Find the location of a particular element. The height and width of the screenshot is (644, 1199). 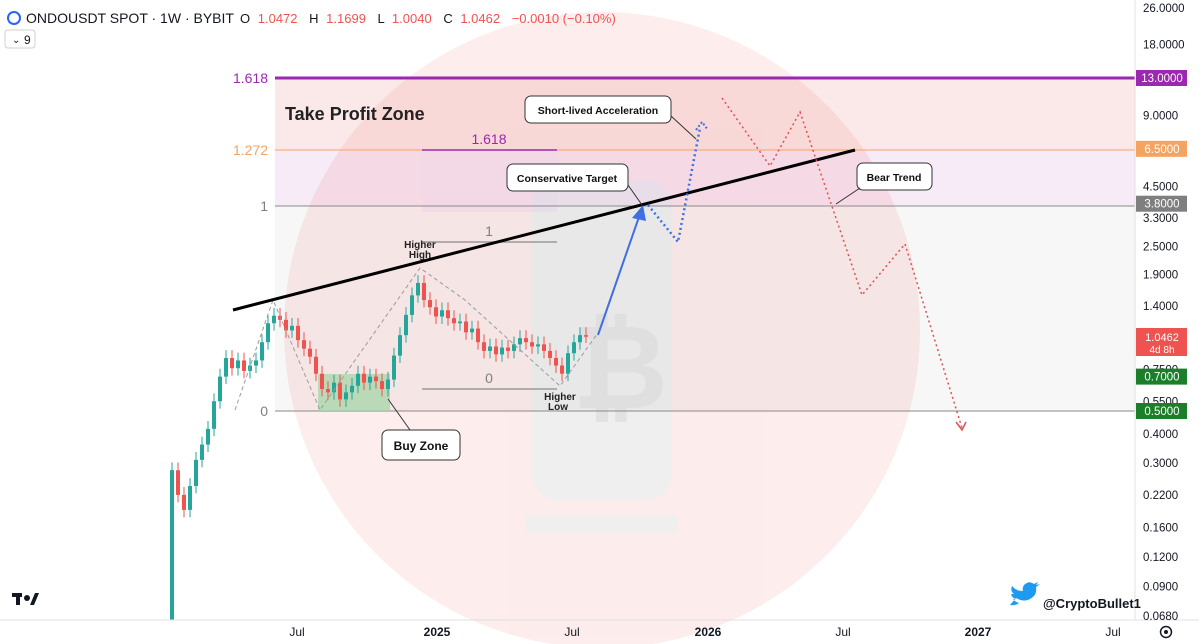

price-axis-tick: 1.9000 is located at coordinates (1160, 276).